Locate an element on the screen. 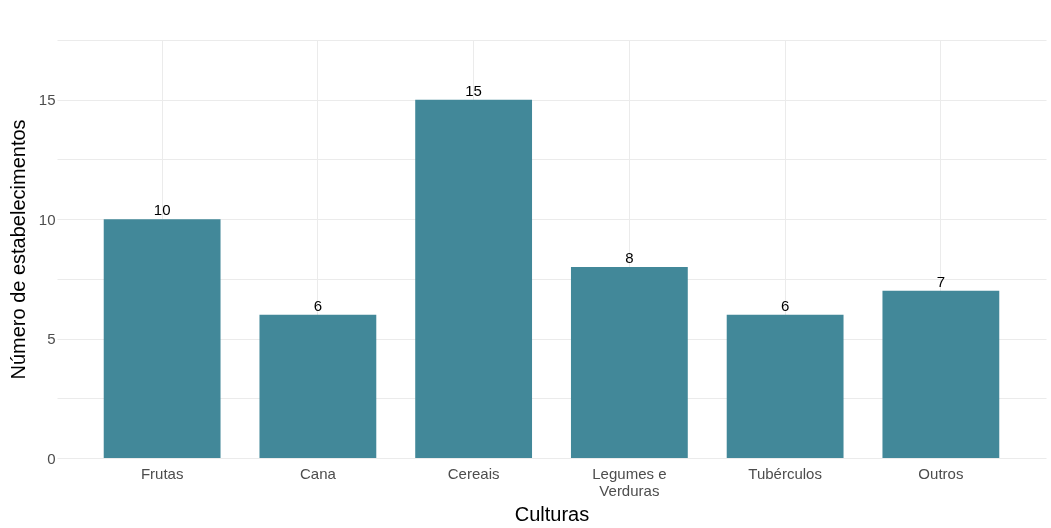  y-tick-label: 10 is located at coordinates (47, 219).